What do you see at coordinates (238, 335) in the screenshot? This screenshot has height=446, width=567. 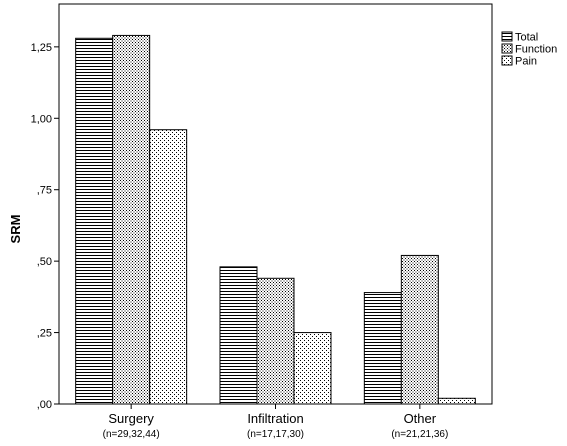 I see `bar-infiltration-total` at bounding box center [238, 335].